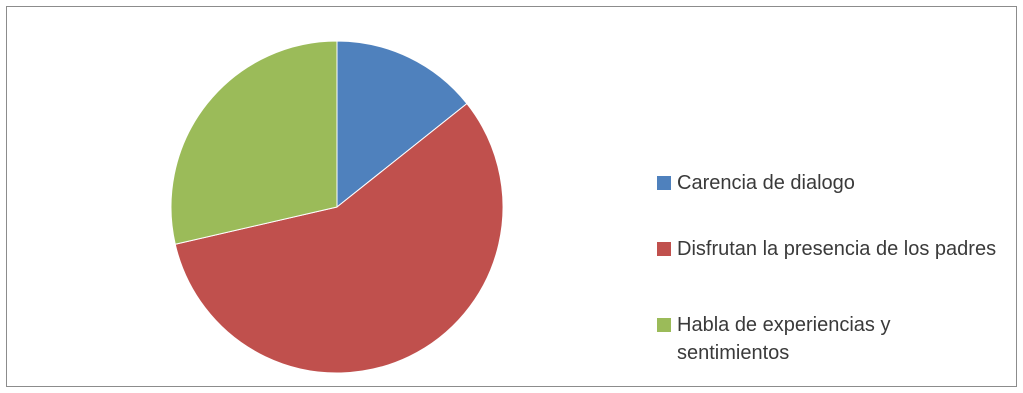  I want to click on legend-label-habla: Habla de experiencias y sentimientos, so click(784, 339).